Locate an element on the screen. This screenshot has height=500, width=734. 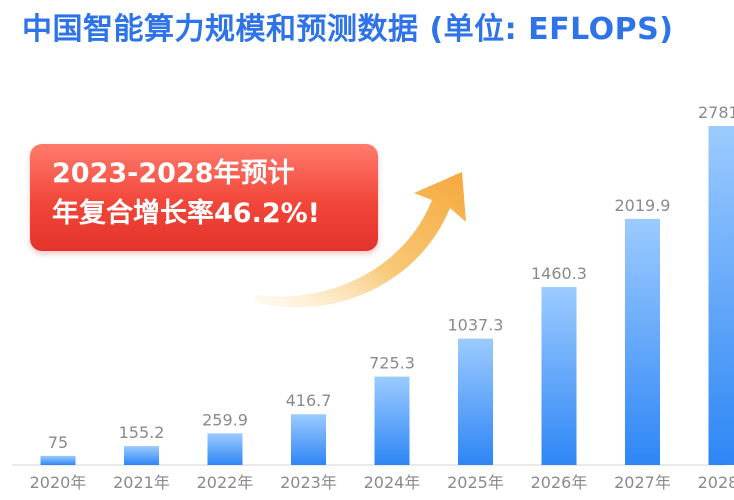
x-tick-label-8: 2028年 is located at coordinates (716, 482).